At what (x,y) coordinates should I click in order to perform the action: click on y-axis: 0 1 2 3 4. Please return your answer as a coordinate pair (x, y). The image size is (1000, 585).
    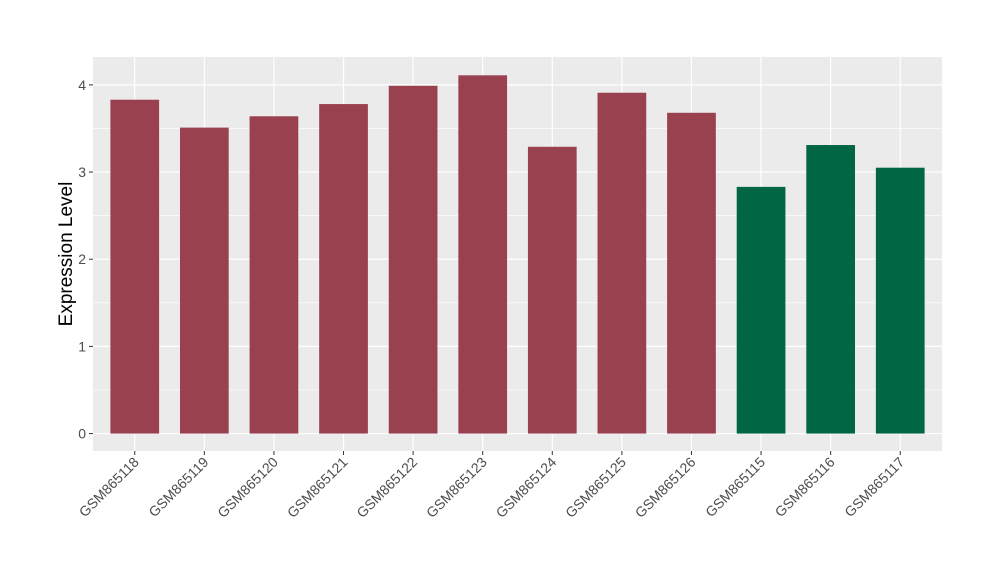
    Looking at the image, I should click on (85, 259).